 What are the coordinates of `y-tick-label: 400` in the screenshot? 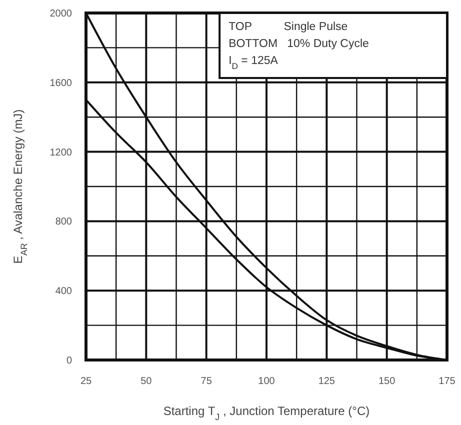 It's located at (63, 292).